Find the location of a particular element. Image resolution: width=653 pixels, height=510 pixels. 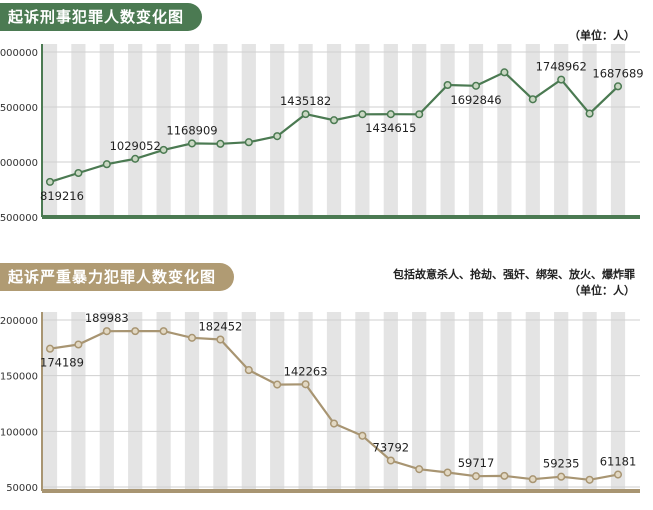

y-tick-label: 1000000 is located at coordinates (19, 163).